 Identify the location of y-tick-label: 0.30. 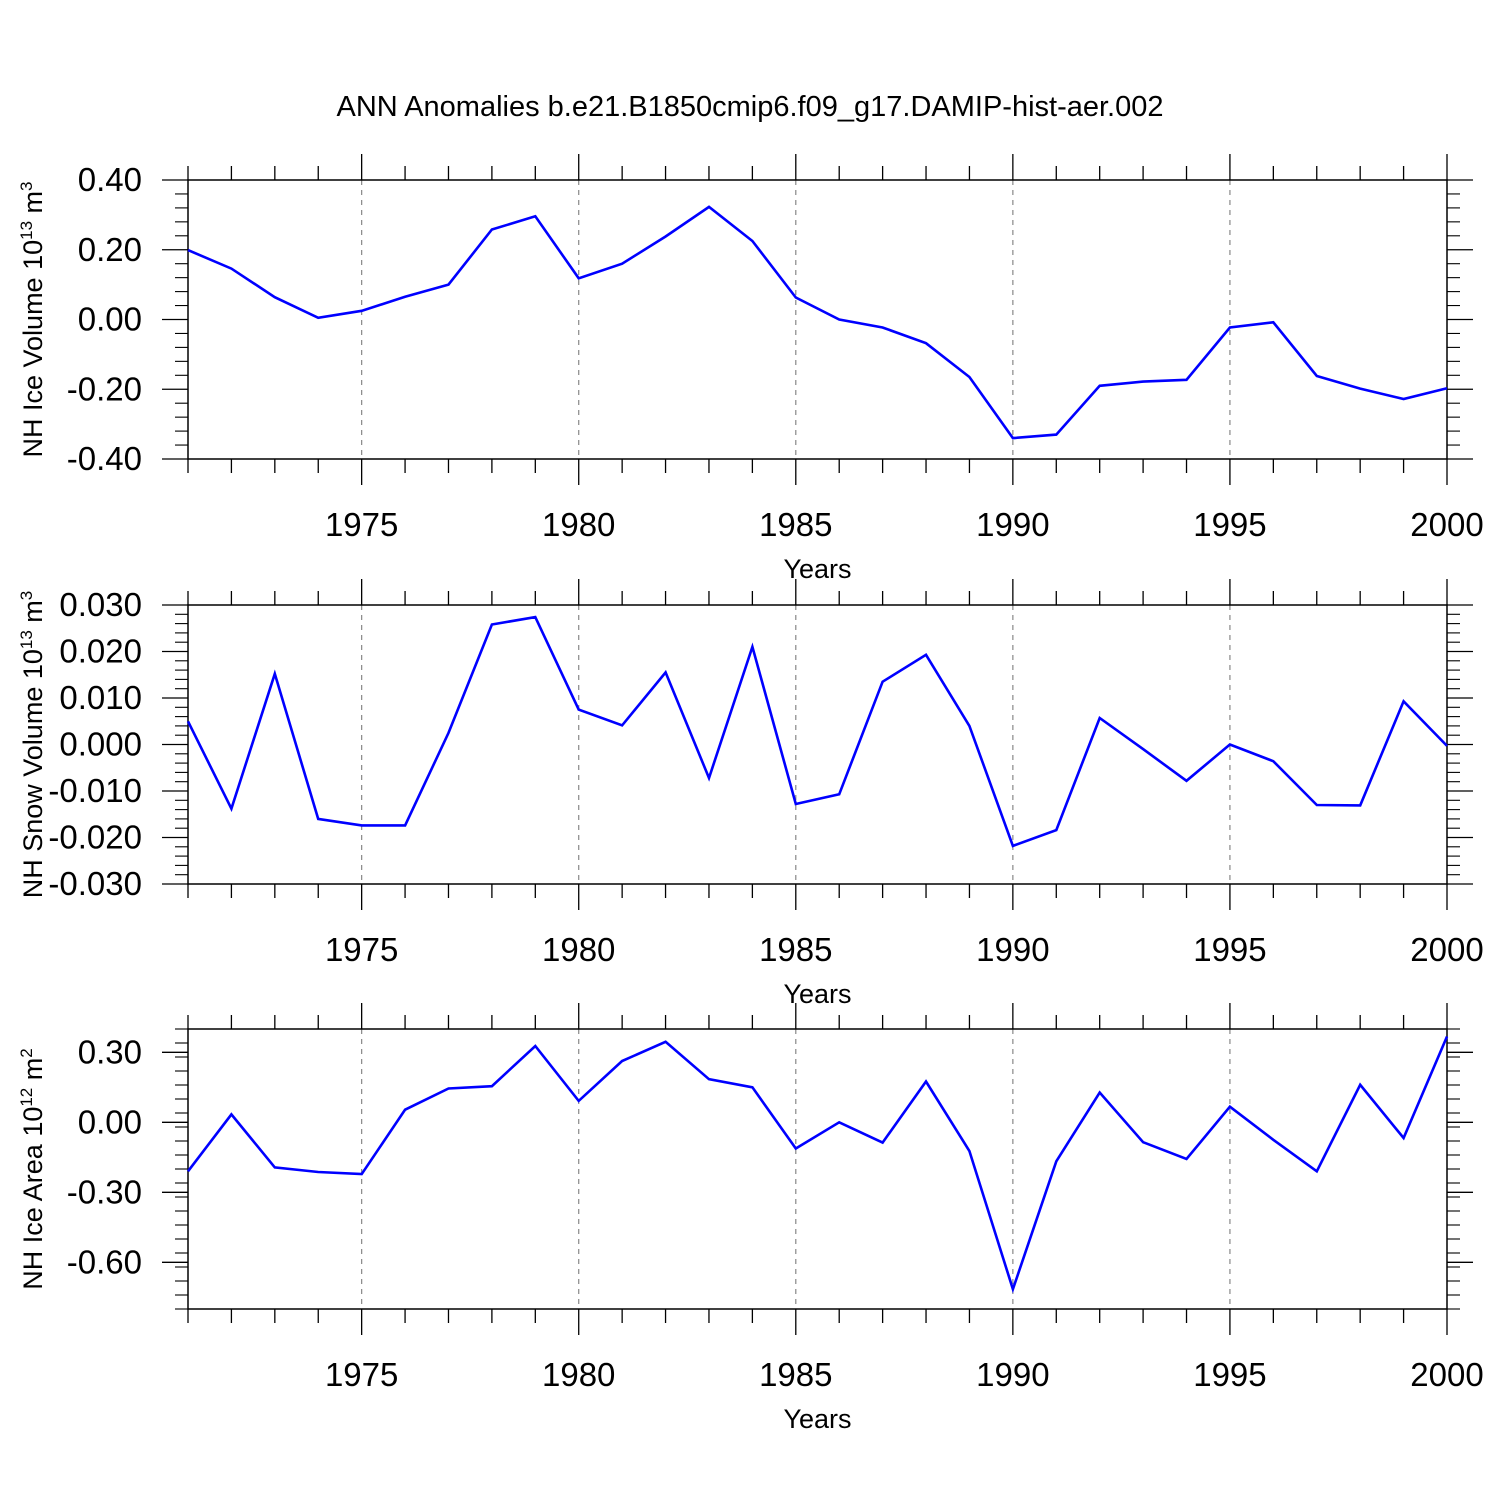
(110, 1051).